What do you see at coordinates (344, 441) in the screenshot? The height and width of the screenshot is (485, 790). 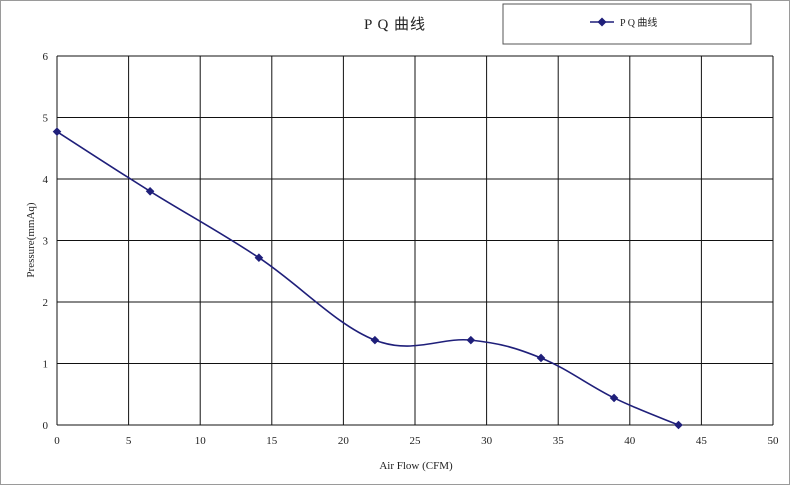 I see `x-tick-label: 20` at bounding box center [344, 441].